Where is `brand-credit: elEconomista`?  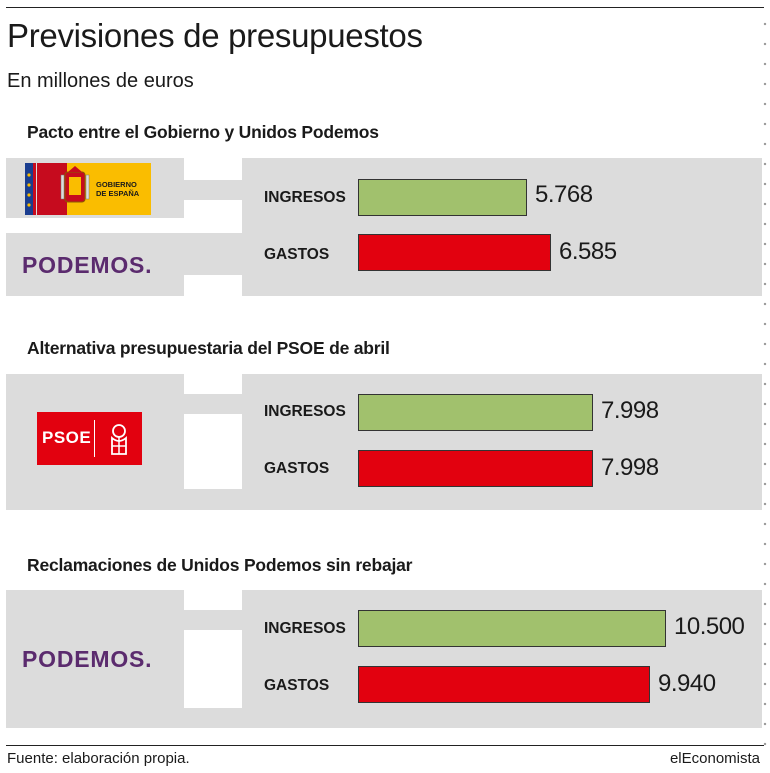
brand-credit: elEconomista is located at coordinates (714, 758).